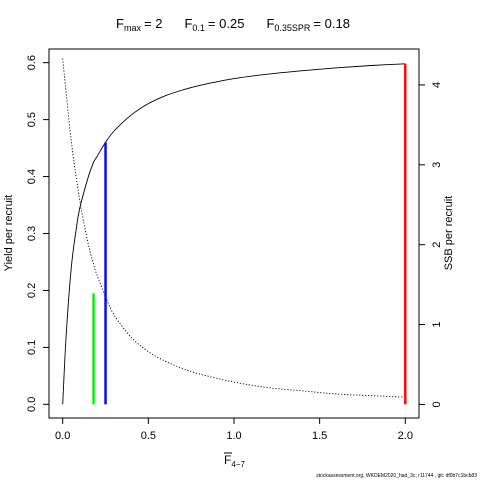  What do you see at coordinates (226, 23) in the screenshot?
I see `title-f01-value: = 0.25` at bounding box center [226, 23].